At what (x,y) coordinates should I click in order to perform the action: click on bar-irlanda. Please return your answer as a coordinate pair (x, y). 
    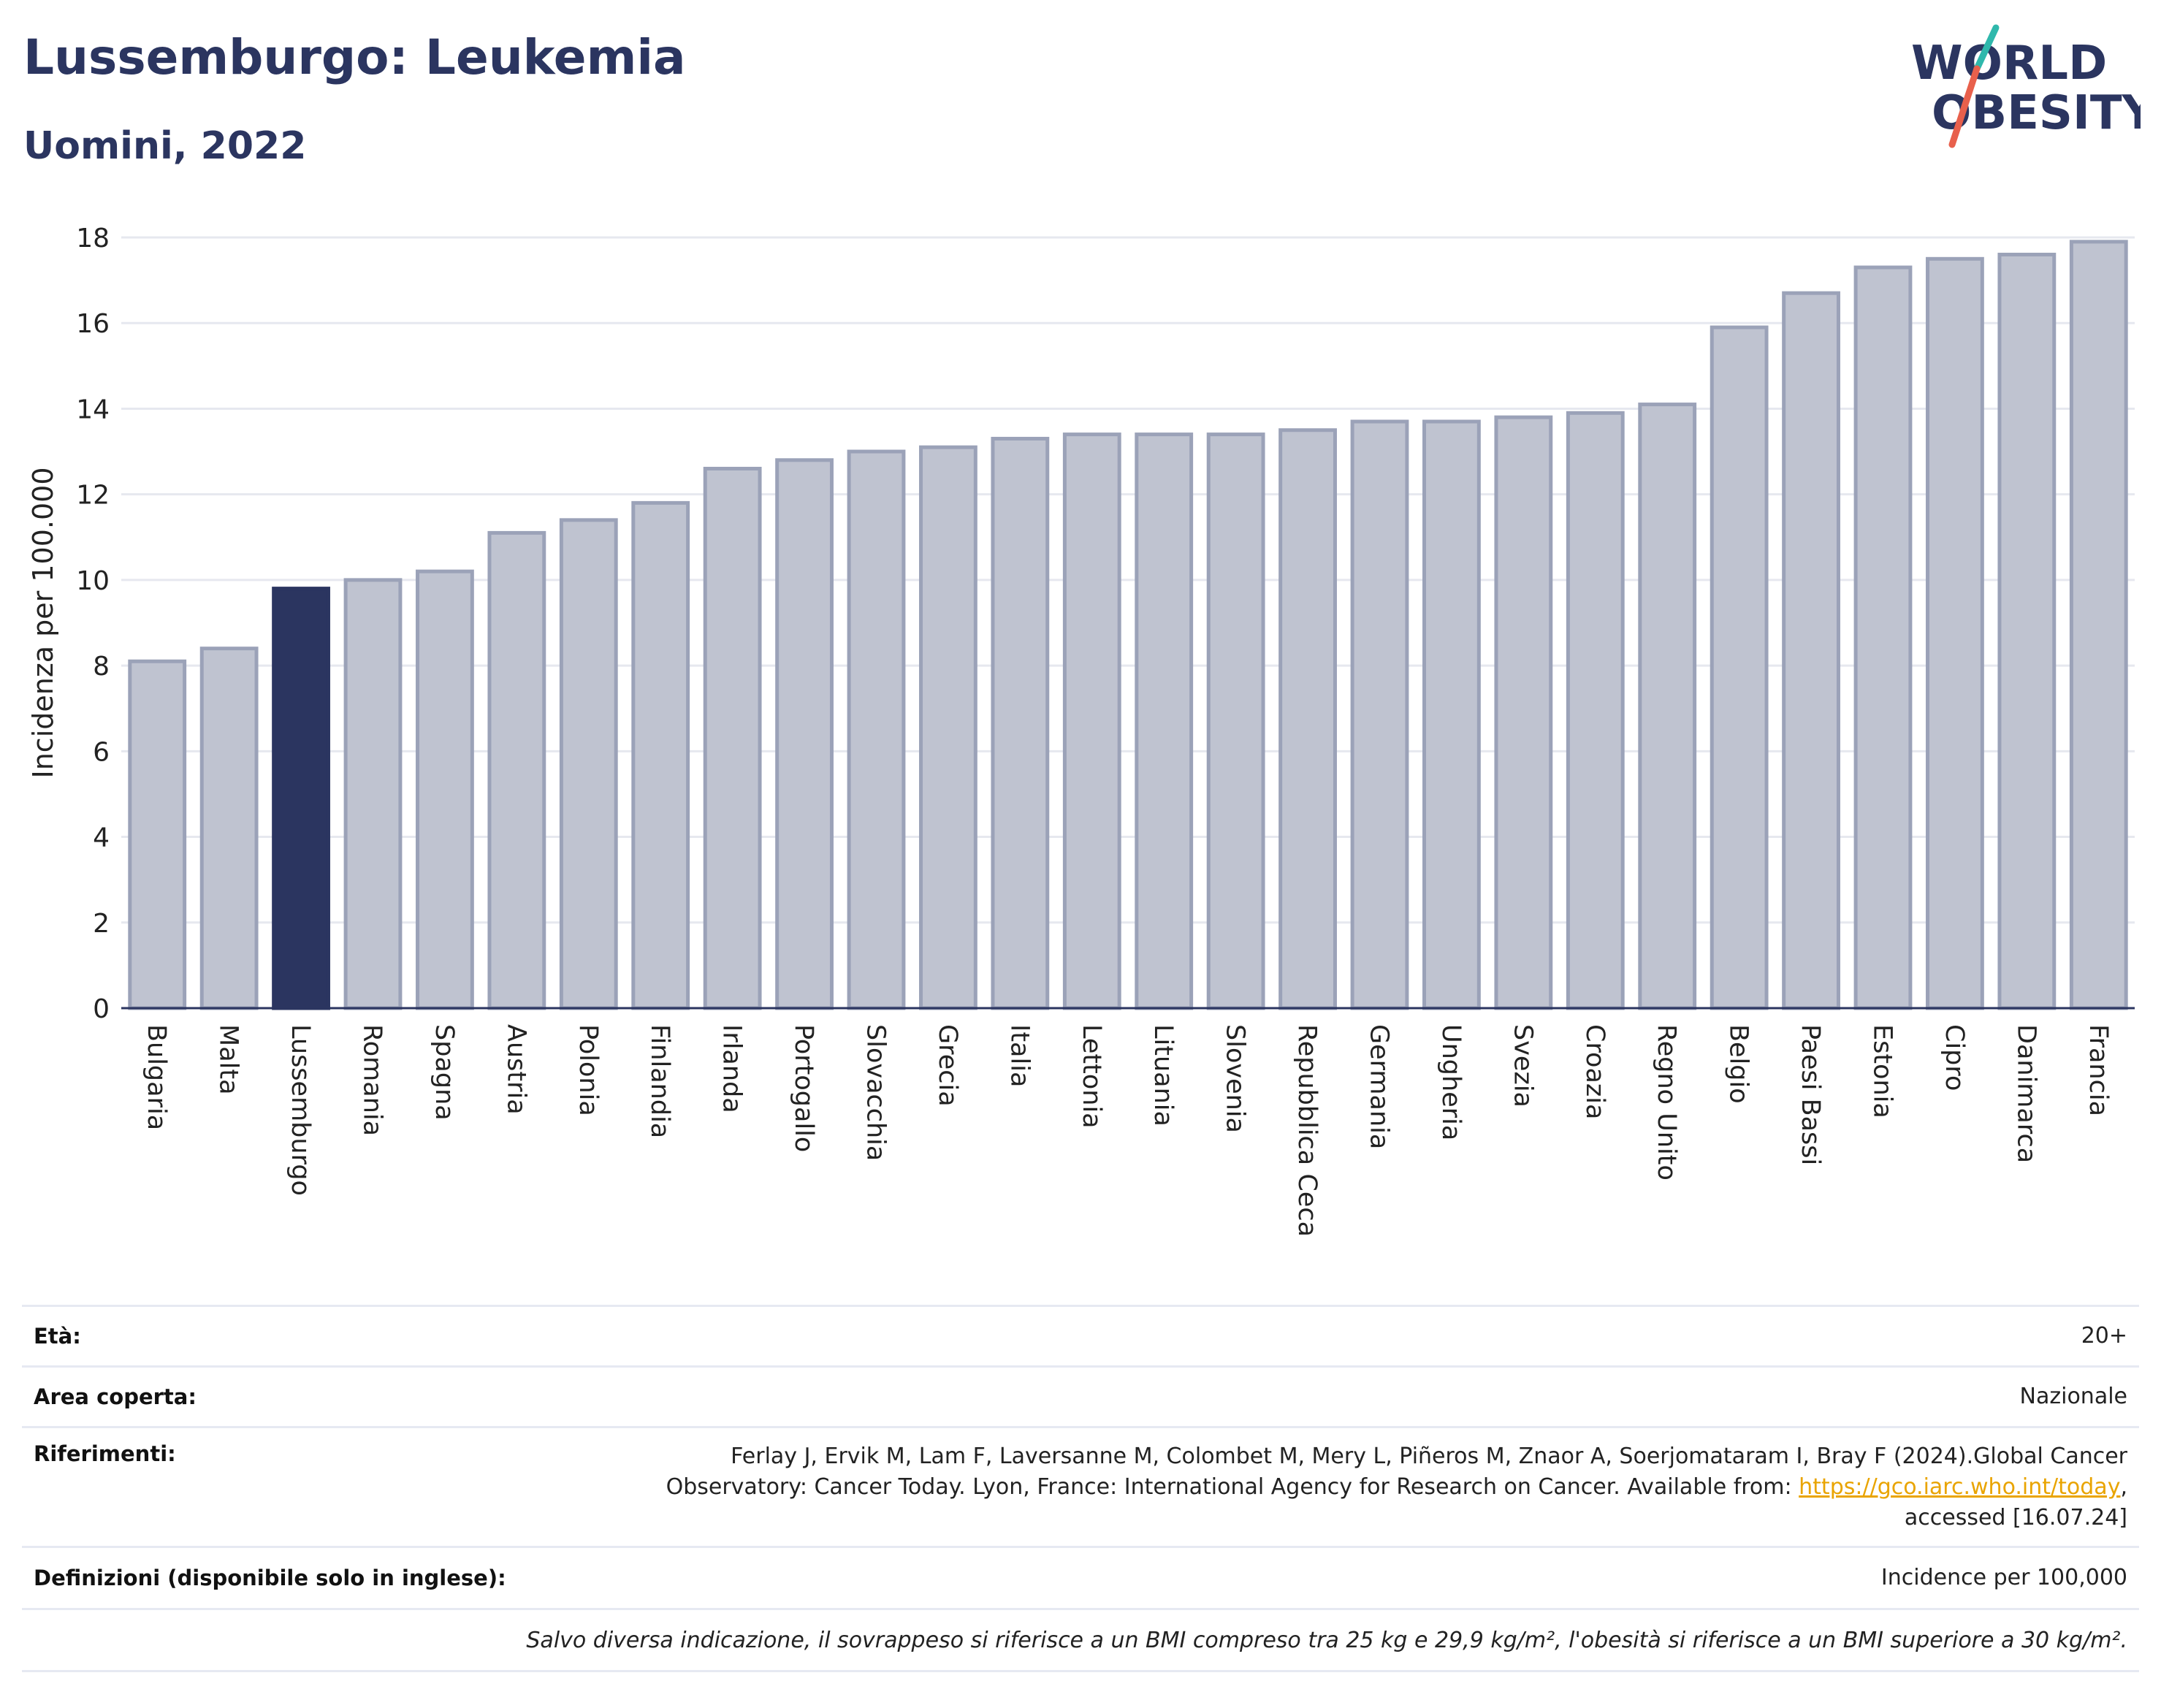
    Looking at the image, I should click on (732, 738).